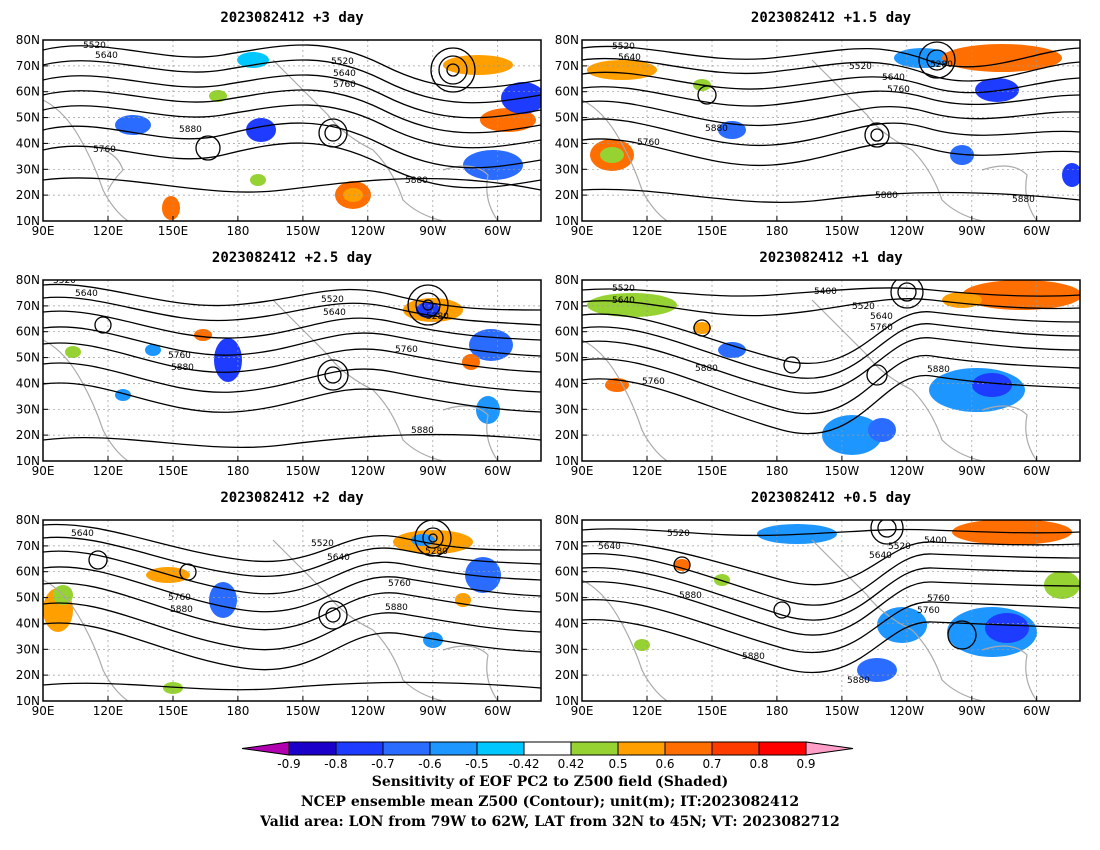  What do you see at coordinates (28, 546) in the screenshot?
I see `lat-tick-label: 70N` at bounding box center [28, 546].